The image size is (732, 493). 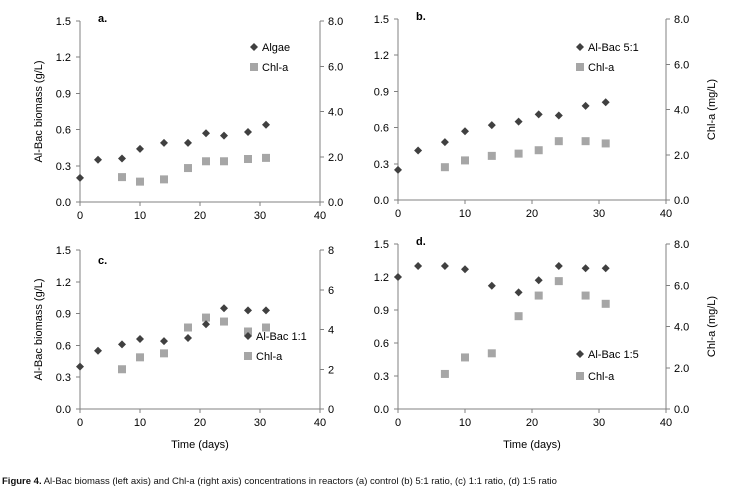 What do you see at coordinates (681, 111) in the screenshot?
I see `y2-tick-label: 4.0` at bounding box center [681, 111].